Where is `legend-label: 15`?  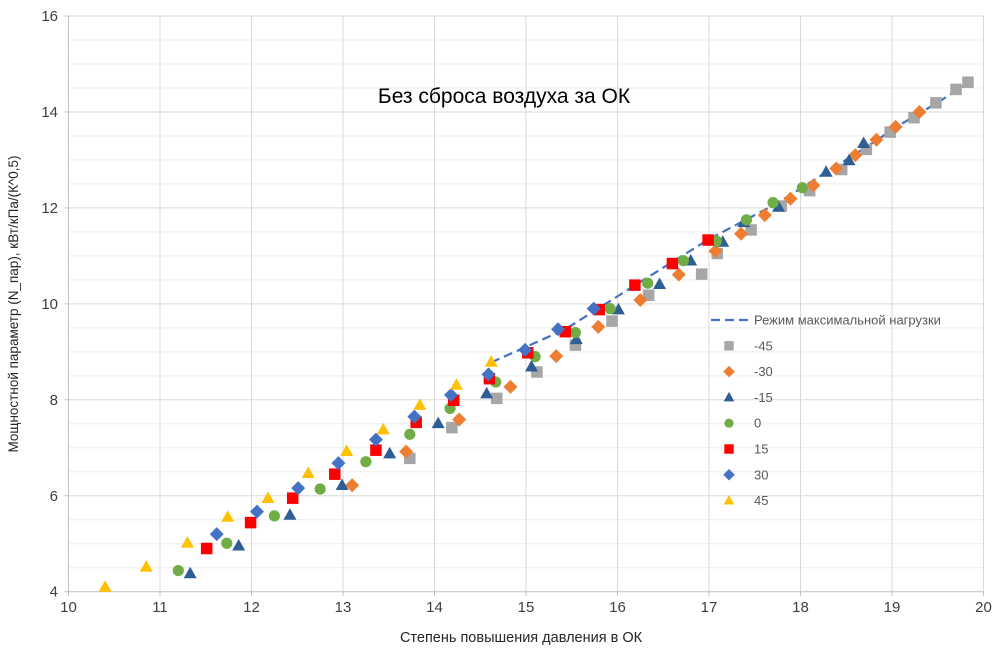 legend-label: 15 is located at coordinates (761, 449).